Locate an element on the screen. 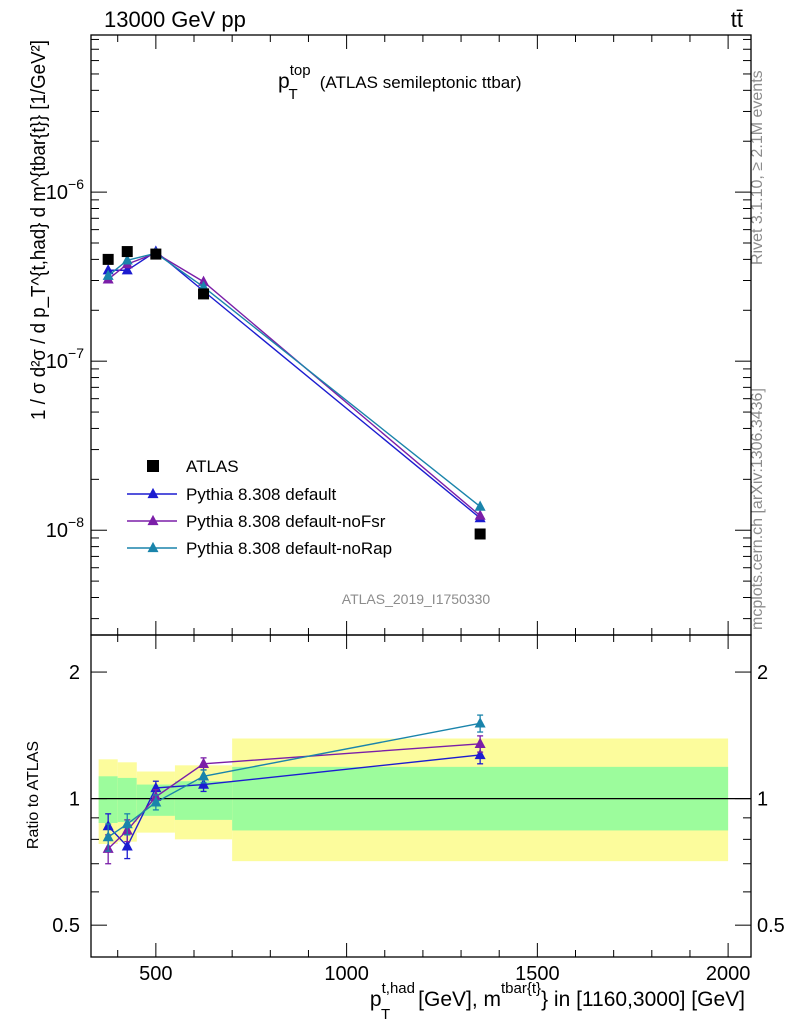 The width and height of the screenshot is (786, 1024). ratio-y-tick-label-left-1: 1 is located at coordinates (74, 800).